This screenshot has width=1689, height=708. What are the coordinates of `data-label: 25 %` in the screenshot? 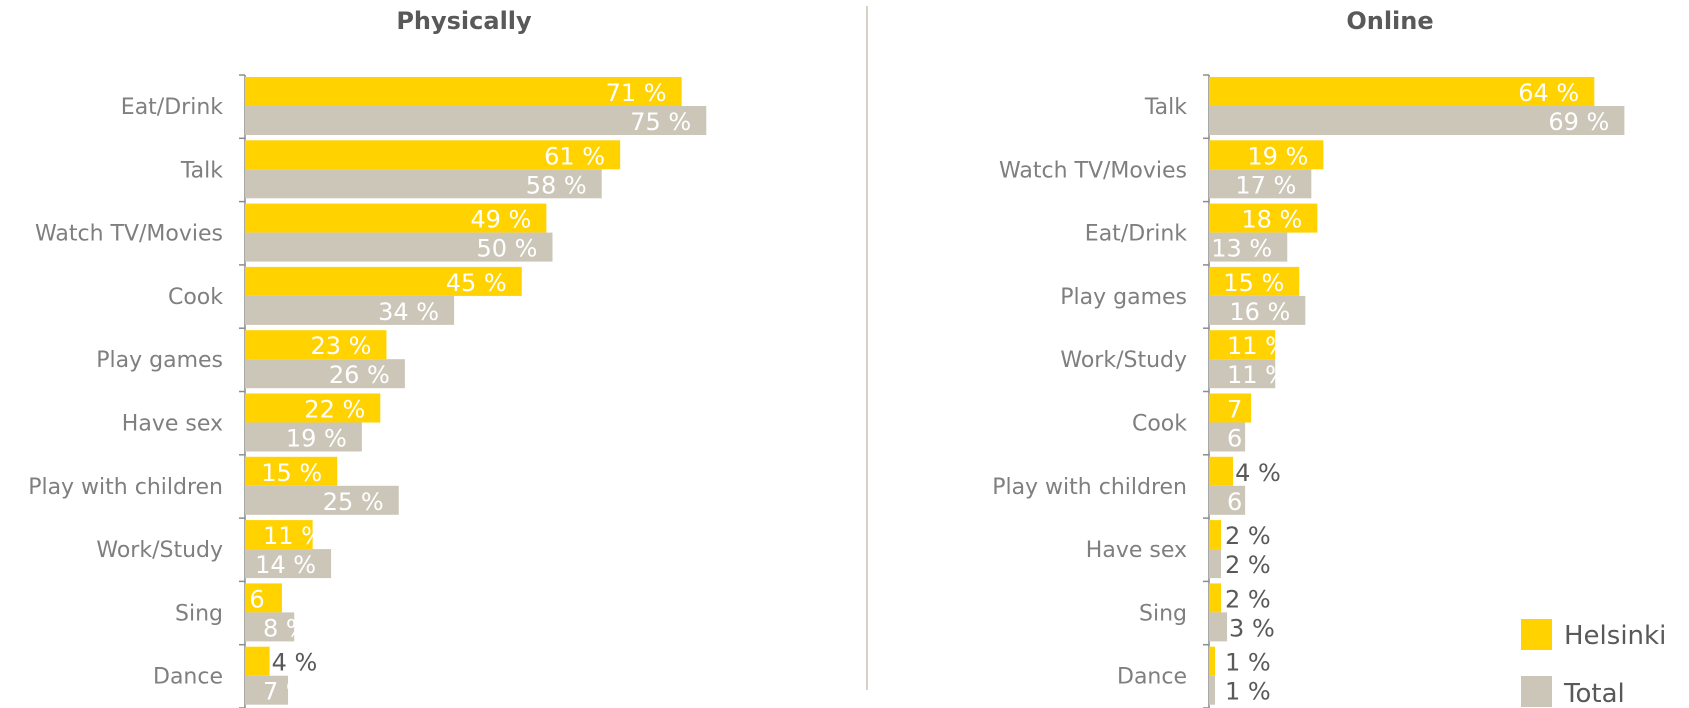 It's located at (353, 502).